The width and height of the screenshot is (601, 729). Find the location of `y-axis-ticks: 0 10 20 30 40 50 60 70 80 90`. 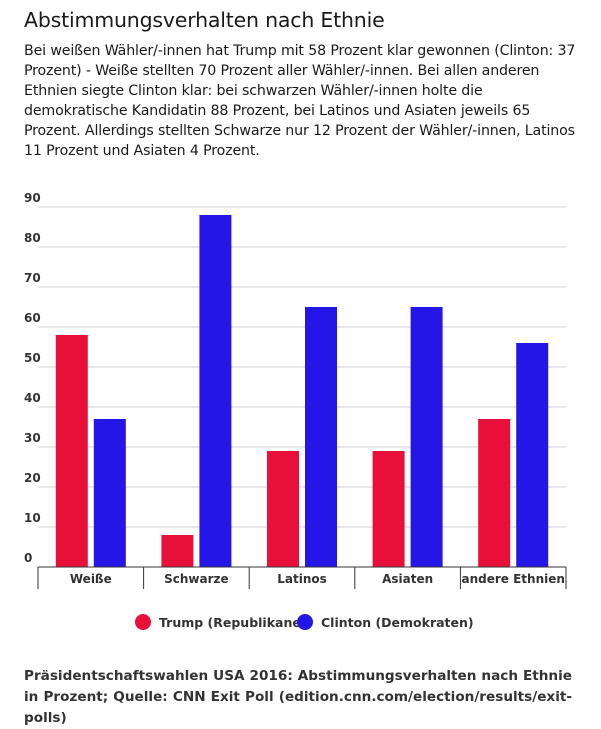

y-axis-ticks: 0 10 20 30 40 50 60 70 80 90 is located at coordinates (32, 378).